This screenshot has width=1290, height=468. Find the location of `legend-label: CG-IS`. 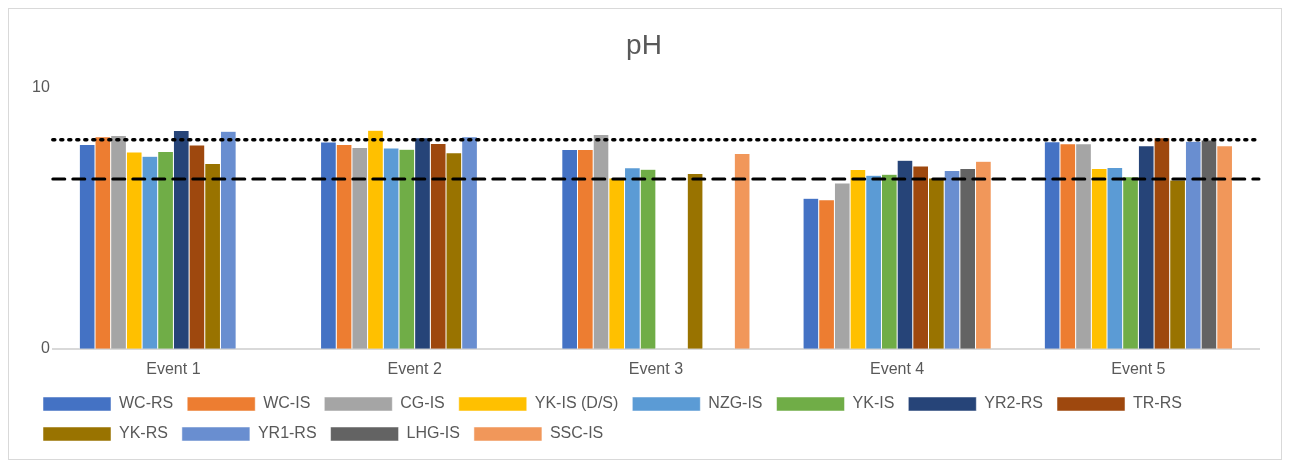

legend-label: CG-IS is located at coordinates (422, 403).